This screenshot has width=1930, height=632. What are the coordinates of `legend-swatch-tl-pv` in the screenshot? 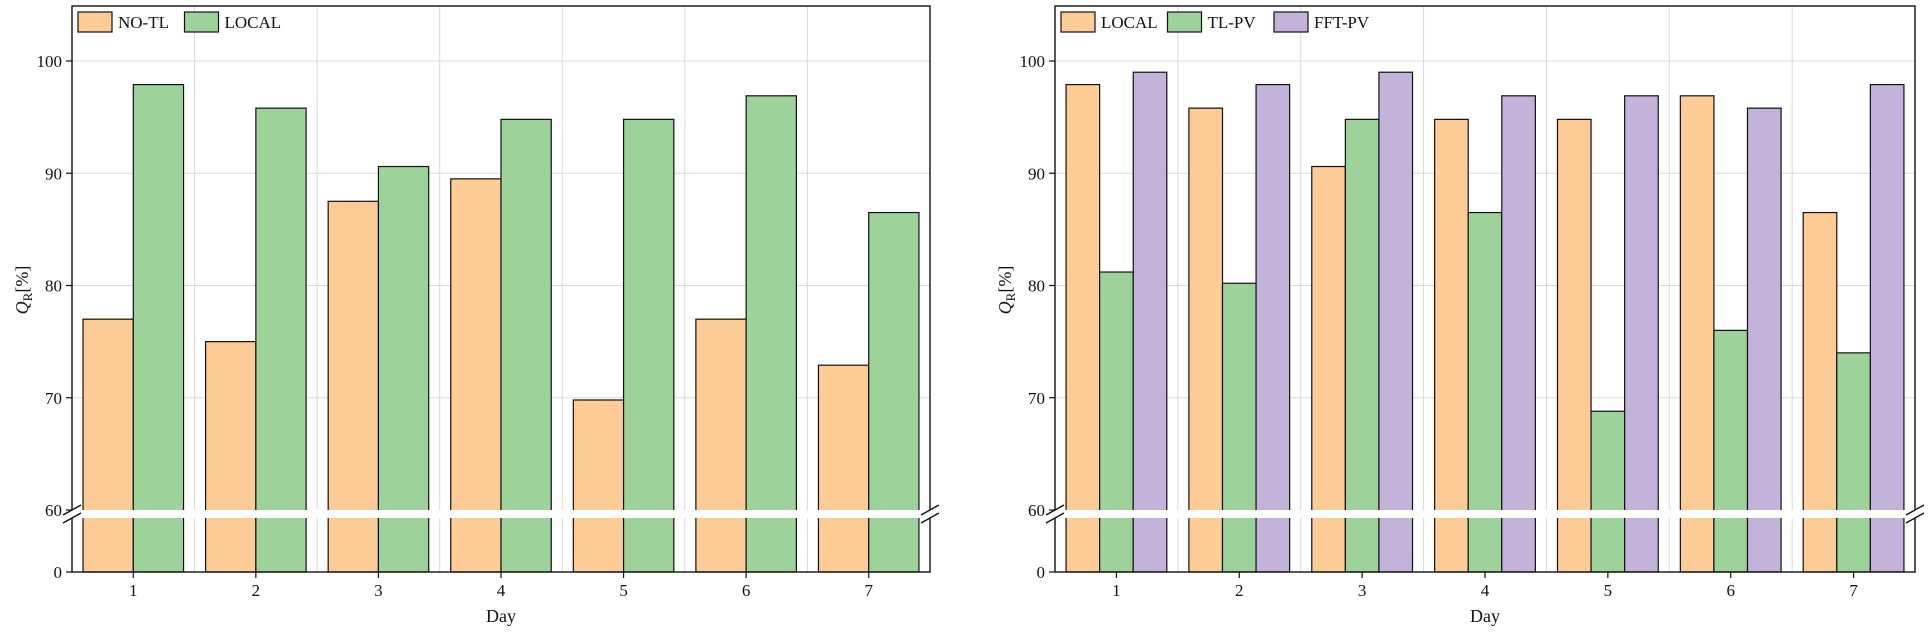 It's located at (1184, 22).